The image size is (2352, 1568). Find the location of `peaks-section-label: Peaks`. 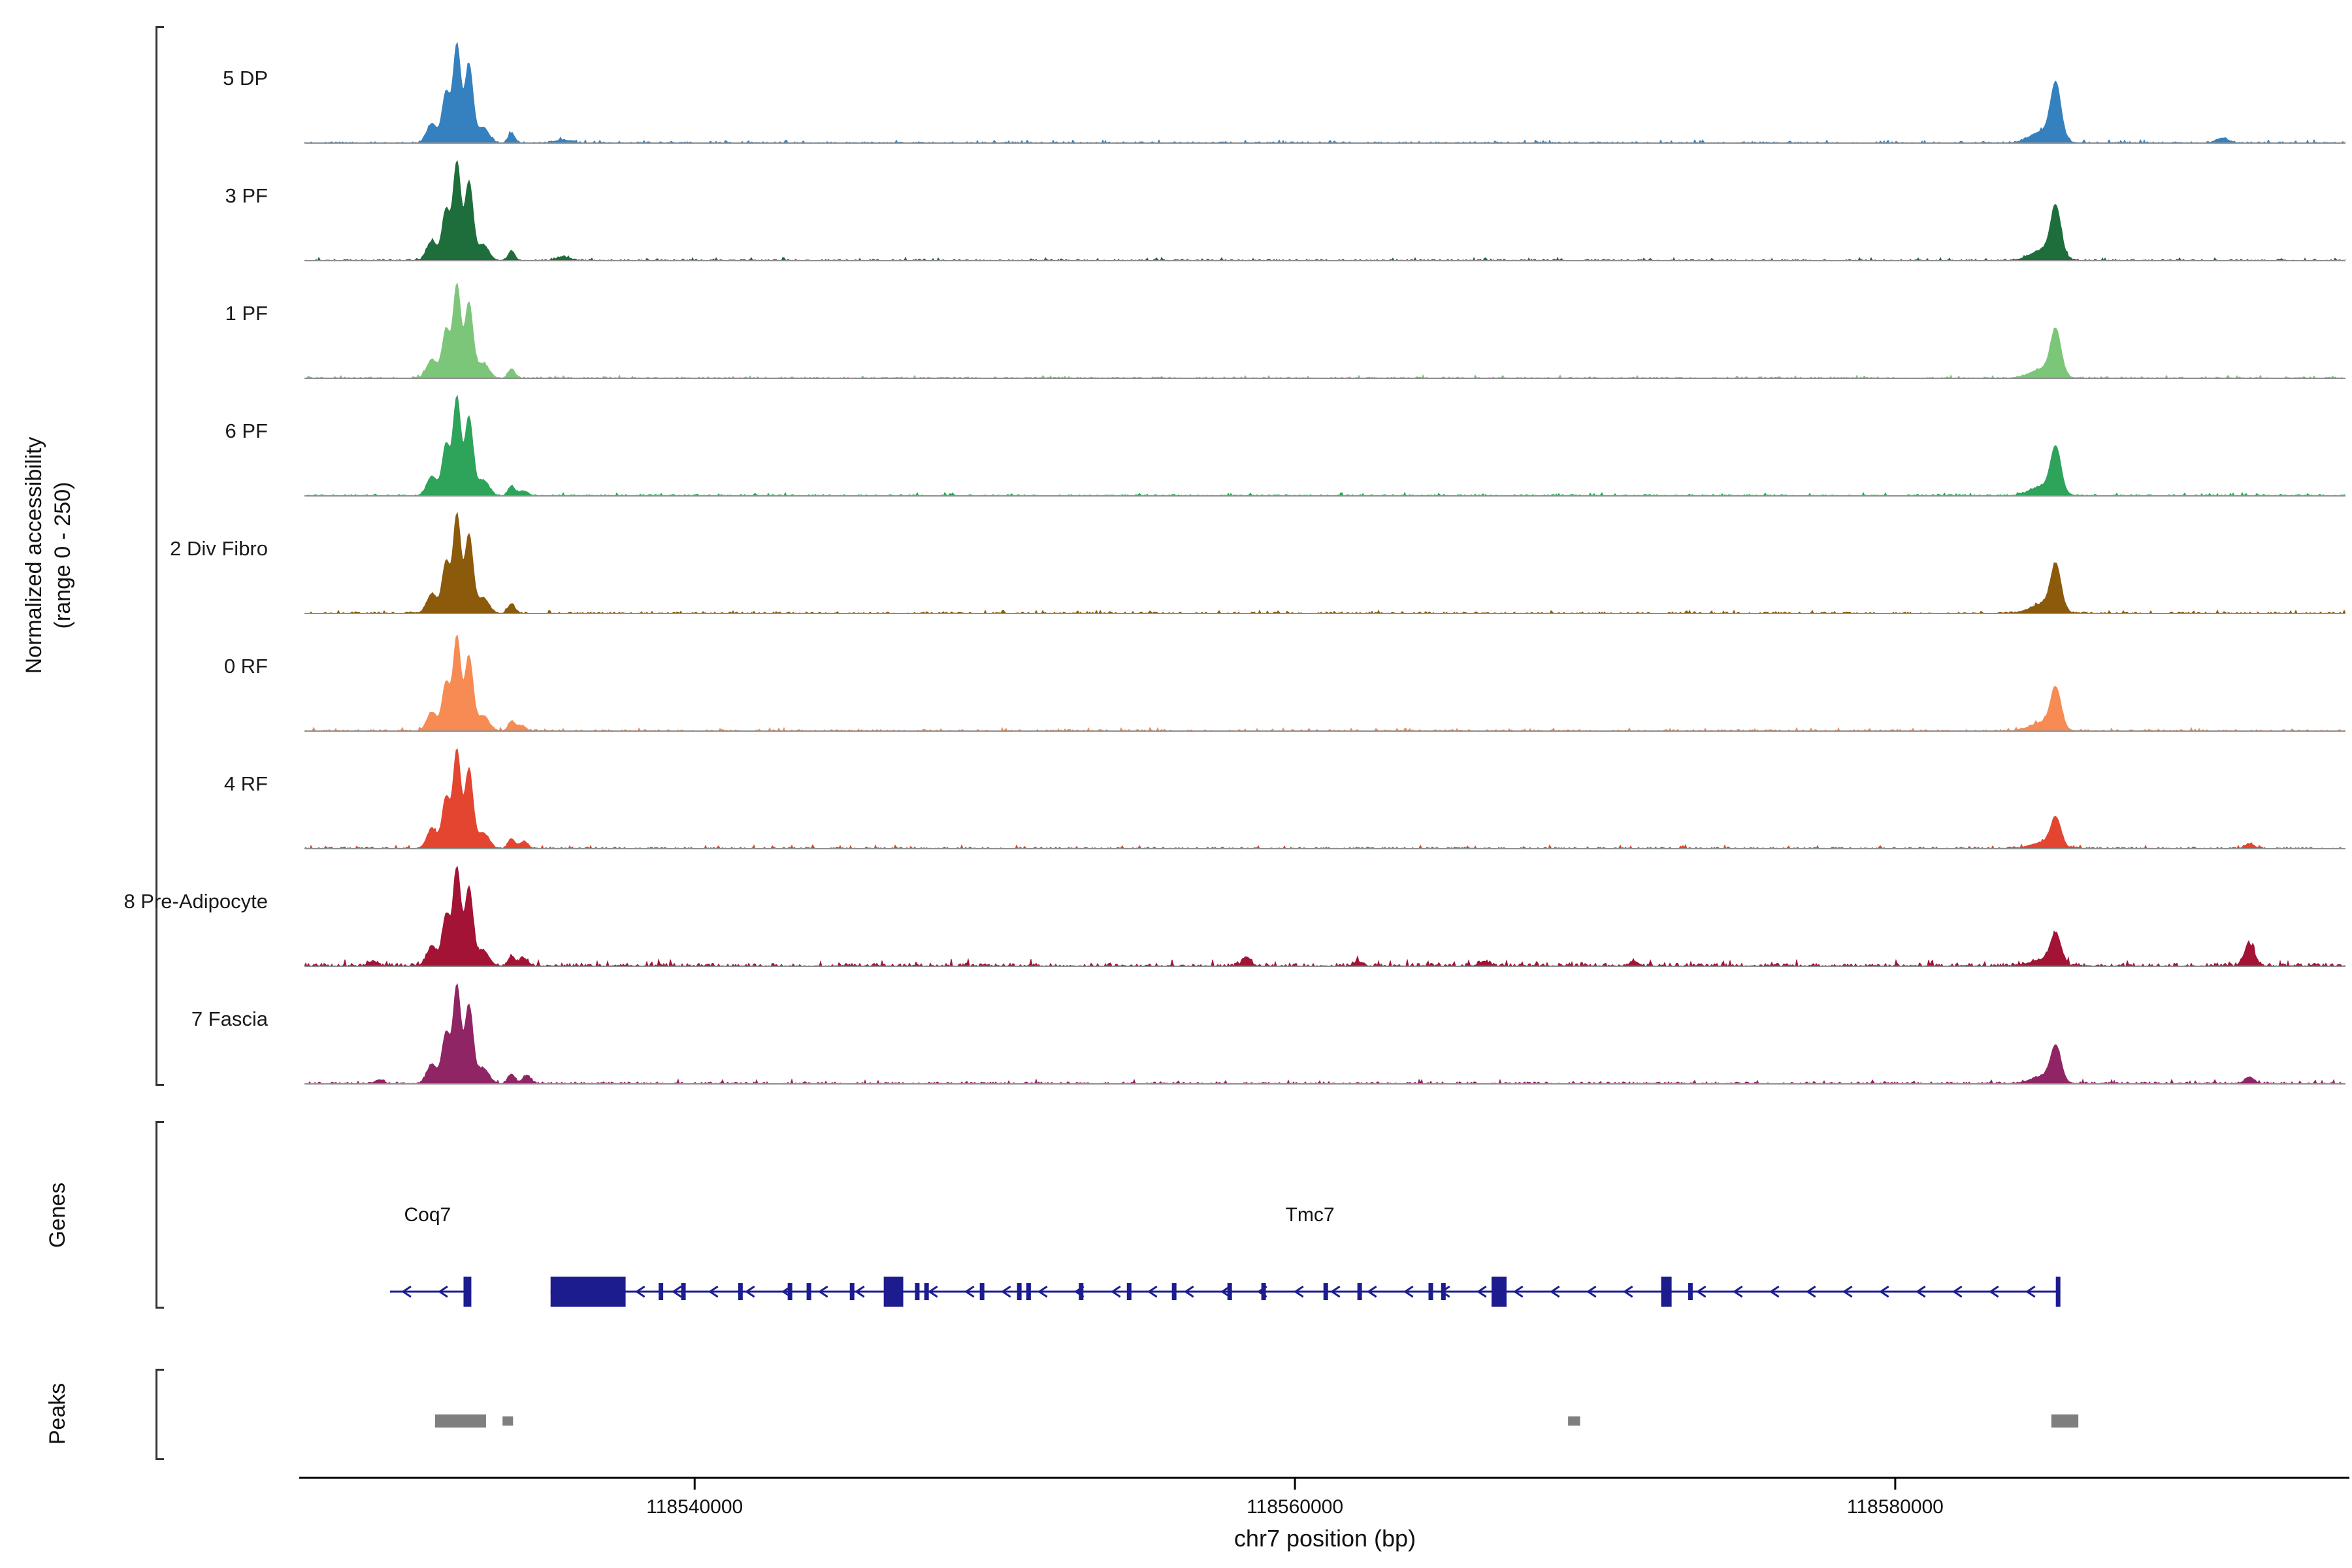

peaks-section-label: Peaks is located at coordinates (57, 1413).